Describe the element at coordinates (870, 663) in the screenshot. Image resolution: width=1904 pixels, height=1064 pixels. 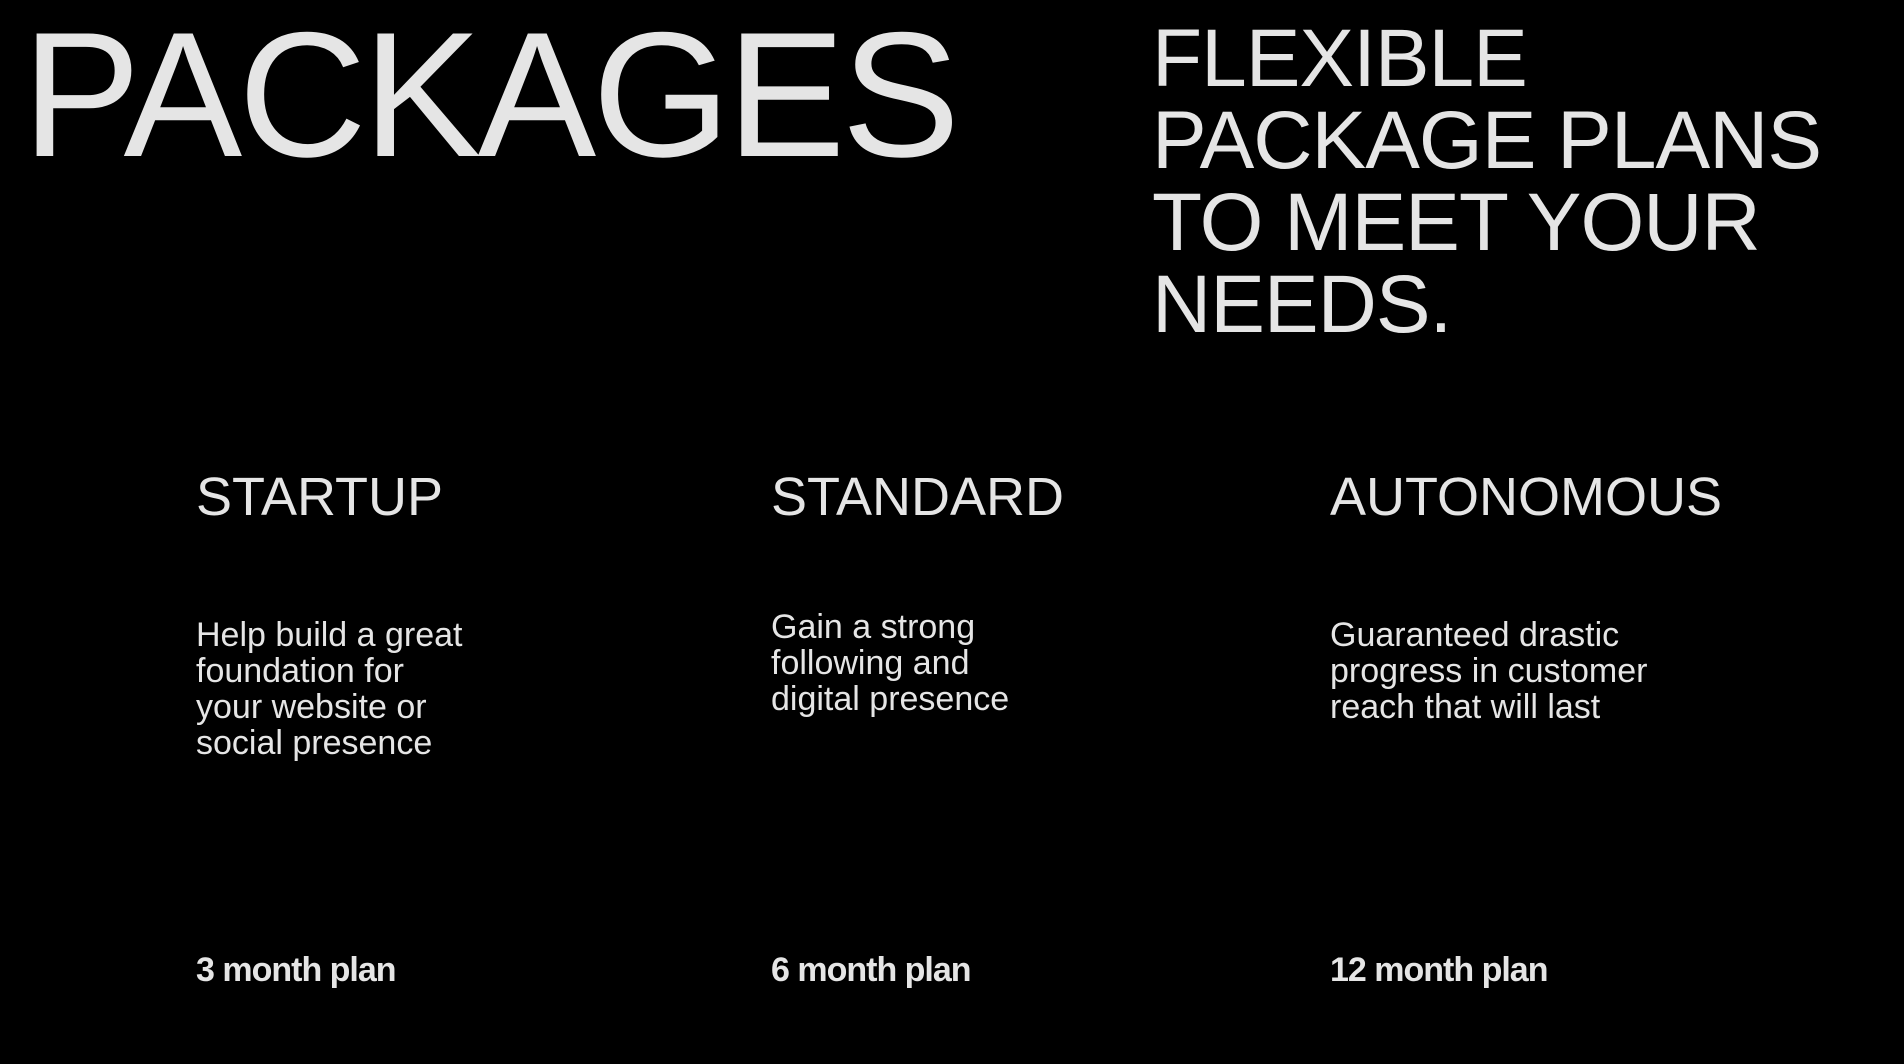
I see `package-description-line: following and` at that location.